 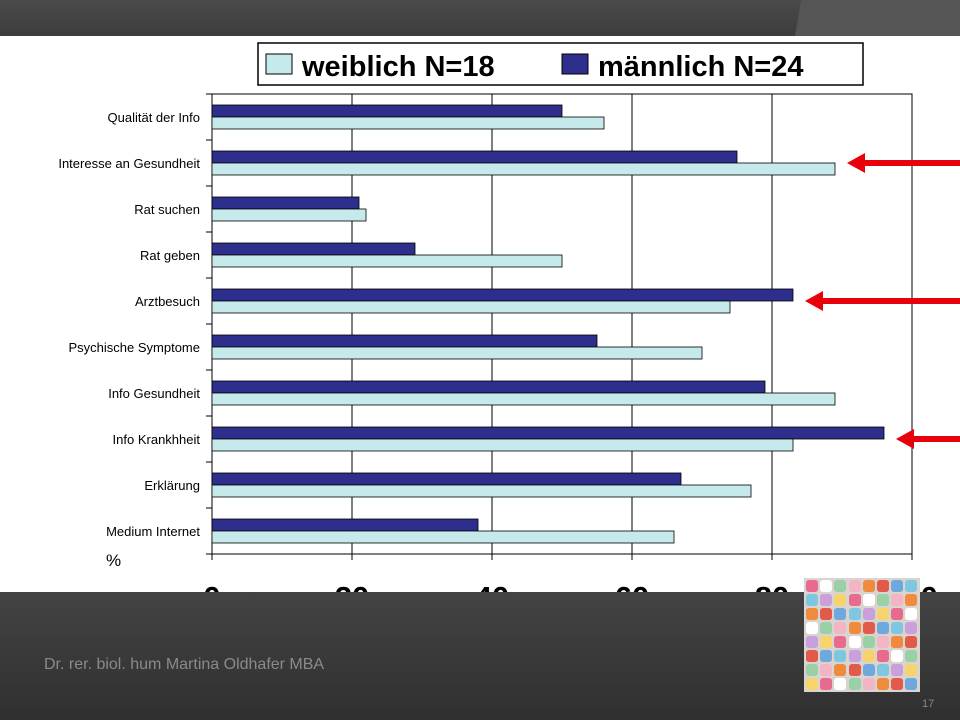 I want to click on mosaic-photo, so click(x=862, y=635).